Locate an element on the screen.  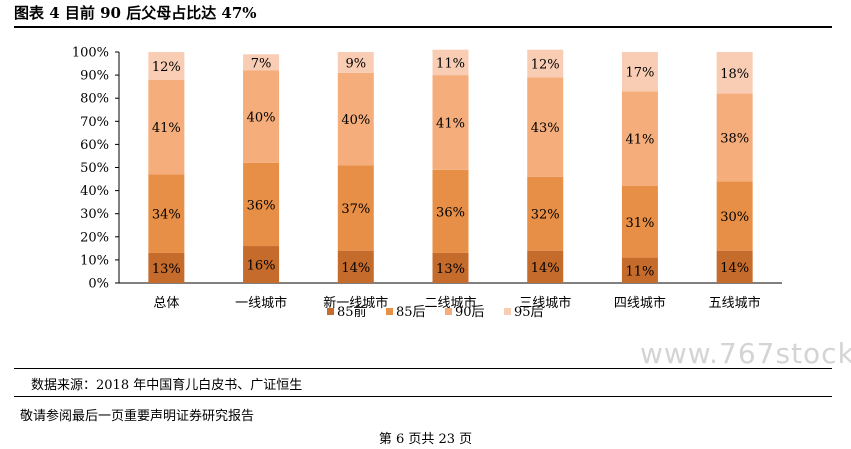
y-tick-label: 80% is located at coordinates (94, 99).